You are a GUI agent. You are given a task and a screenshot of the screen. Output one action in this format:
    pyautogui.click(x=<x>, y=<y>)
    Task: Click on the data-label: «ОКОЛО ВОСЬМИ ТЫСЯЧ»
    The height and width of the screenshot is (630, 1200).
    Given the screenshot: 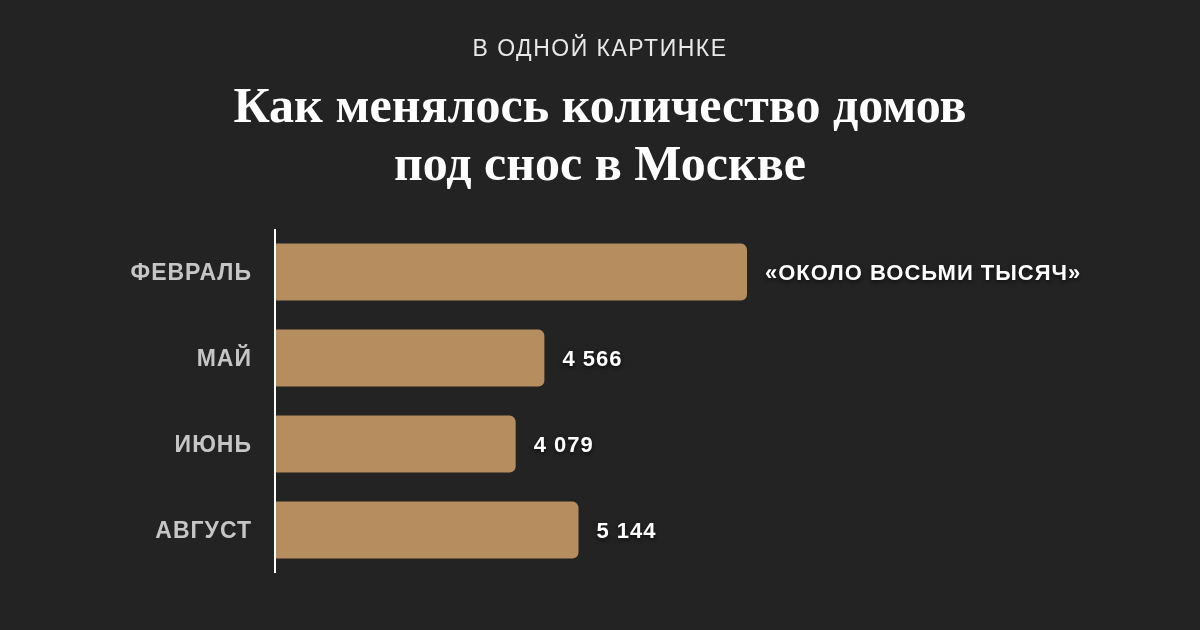 What is the action you would take?
    pyautogui.click(x=923, y=272)
    